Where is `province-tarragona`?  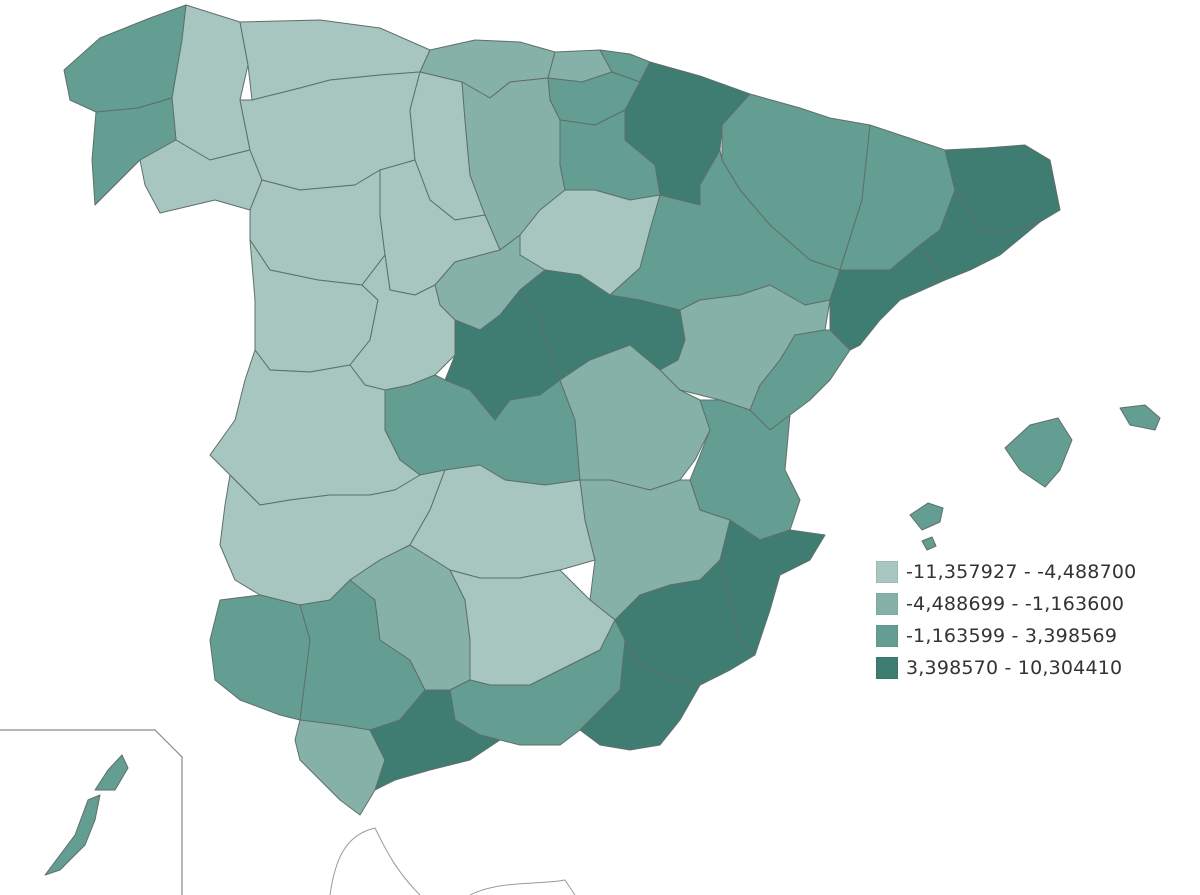
province-tarragona is located at coordinates (887, 297).